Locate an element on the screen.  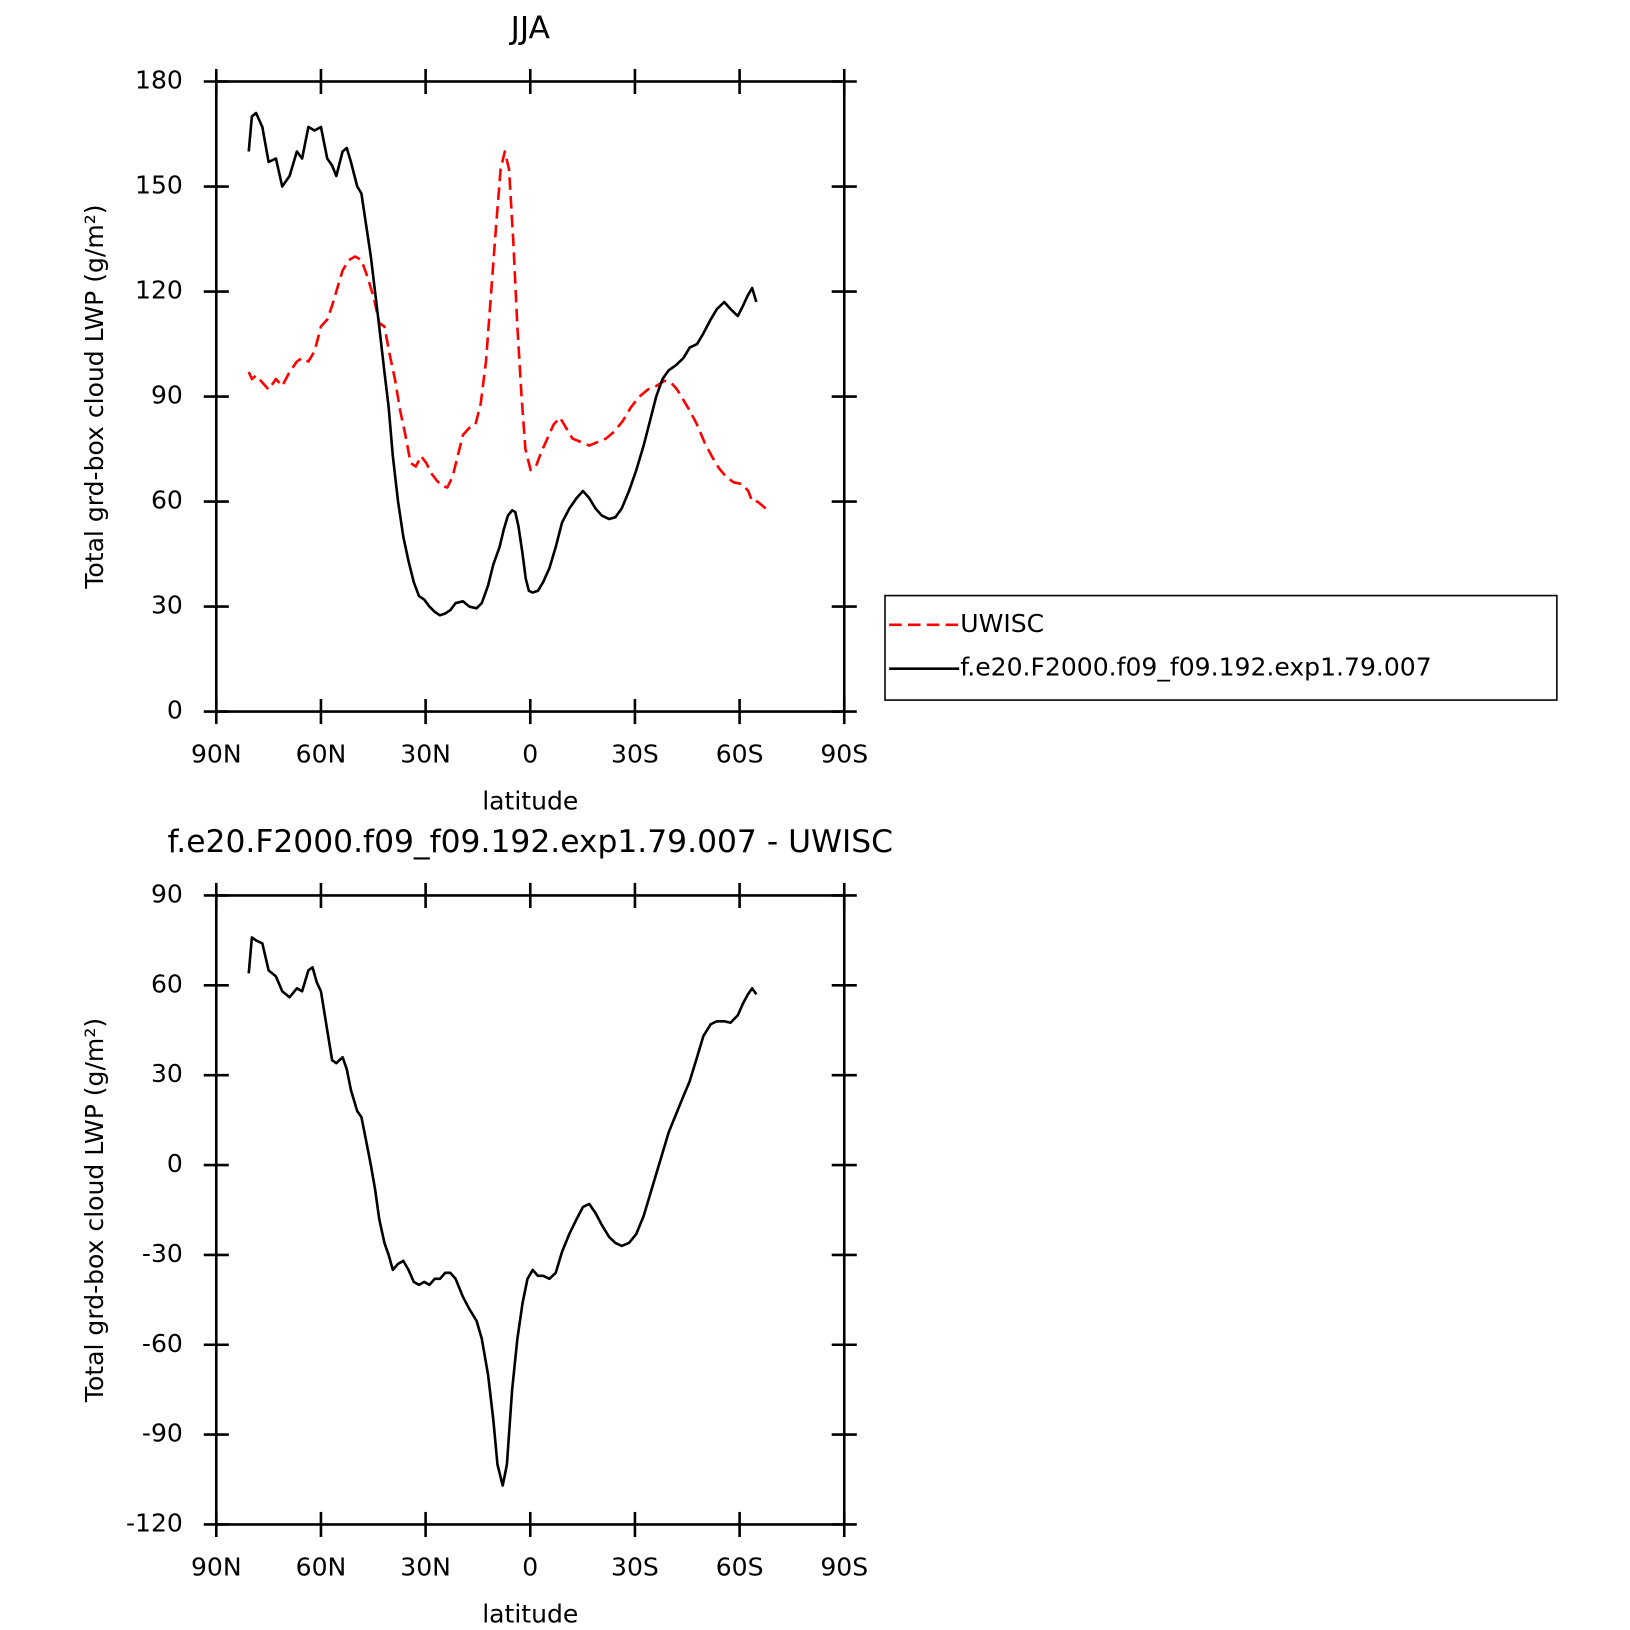
y-tick-label: -60 is located at coordinates (162, 1343).